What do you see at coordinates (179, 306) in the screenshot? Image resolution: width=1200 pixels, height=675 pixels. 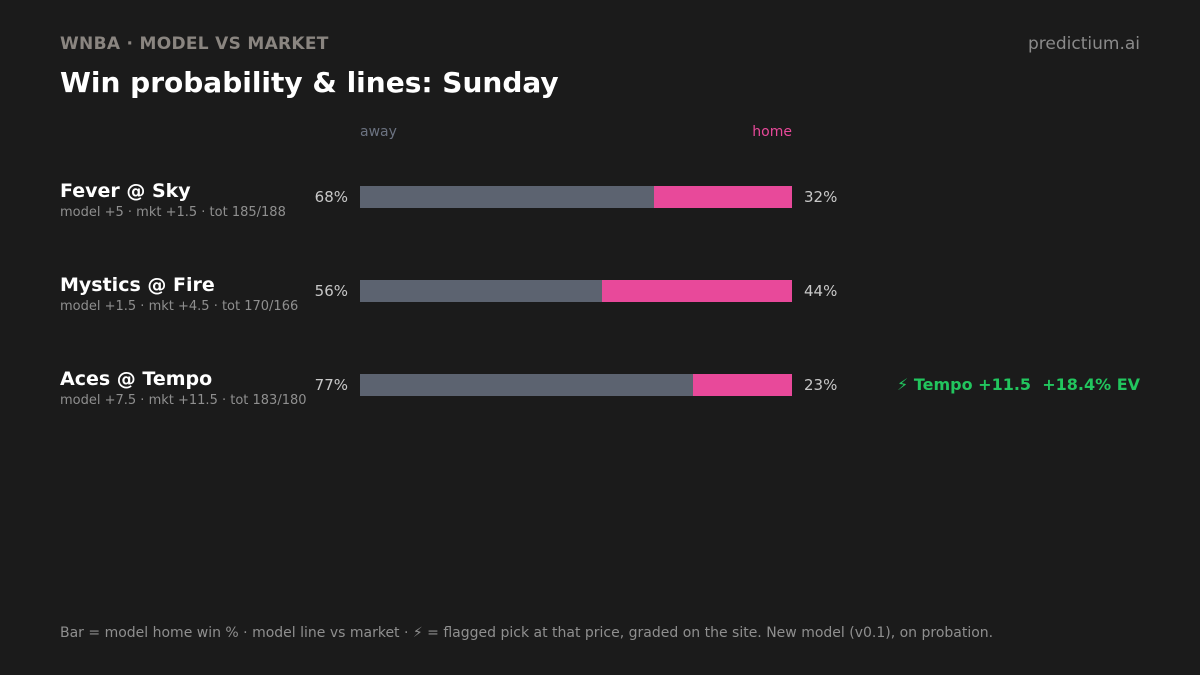 I see `line-summary: model +1.5 · mkt +4.5 · tot 170/166` at bounding box center [179, 306].